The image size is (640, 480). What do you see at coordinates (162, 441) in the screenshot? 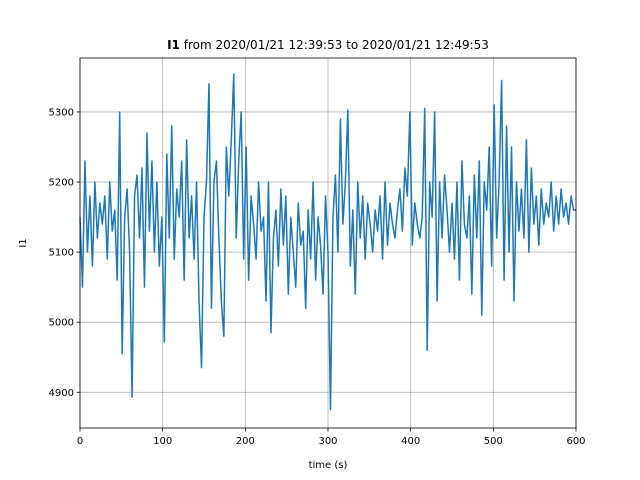
I see `x-tick-label: 100` at bounding box center [162, 441].